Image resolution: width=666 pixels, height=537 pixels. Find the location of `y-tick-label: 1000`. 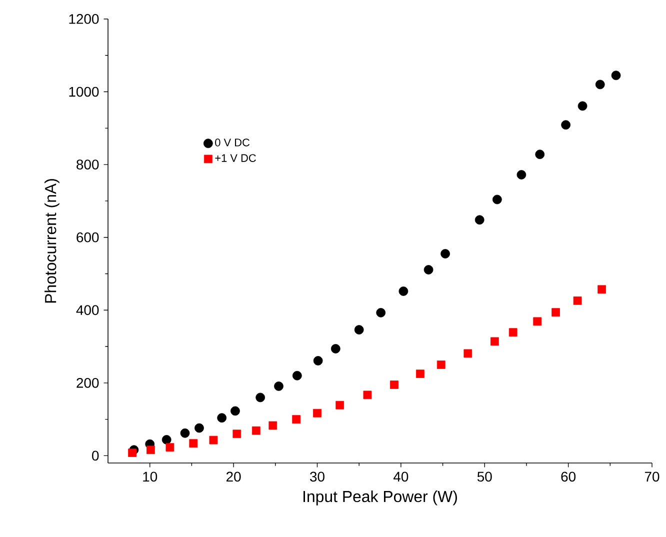

y-tick-label: 1000 is located at coordinates (84, 91).